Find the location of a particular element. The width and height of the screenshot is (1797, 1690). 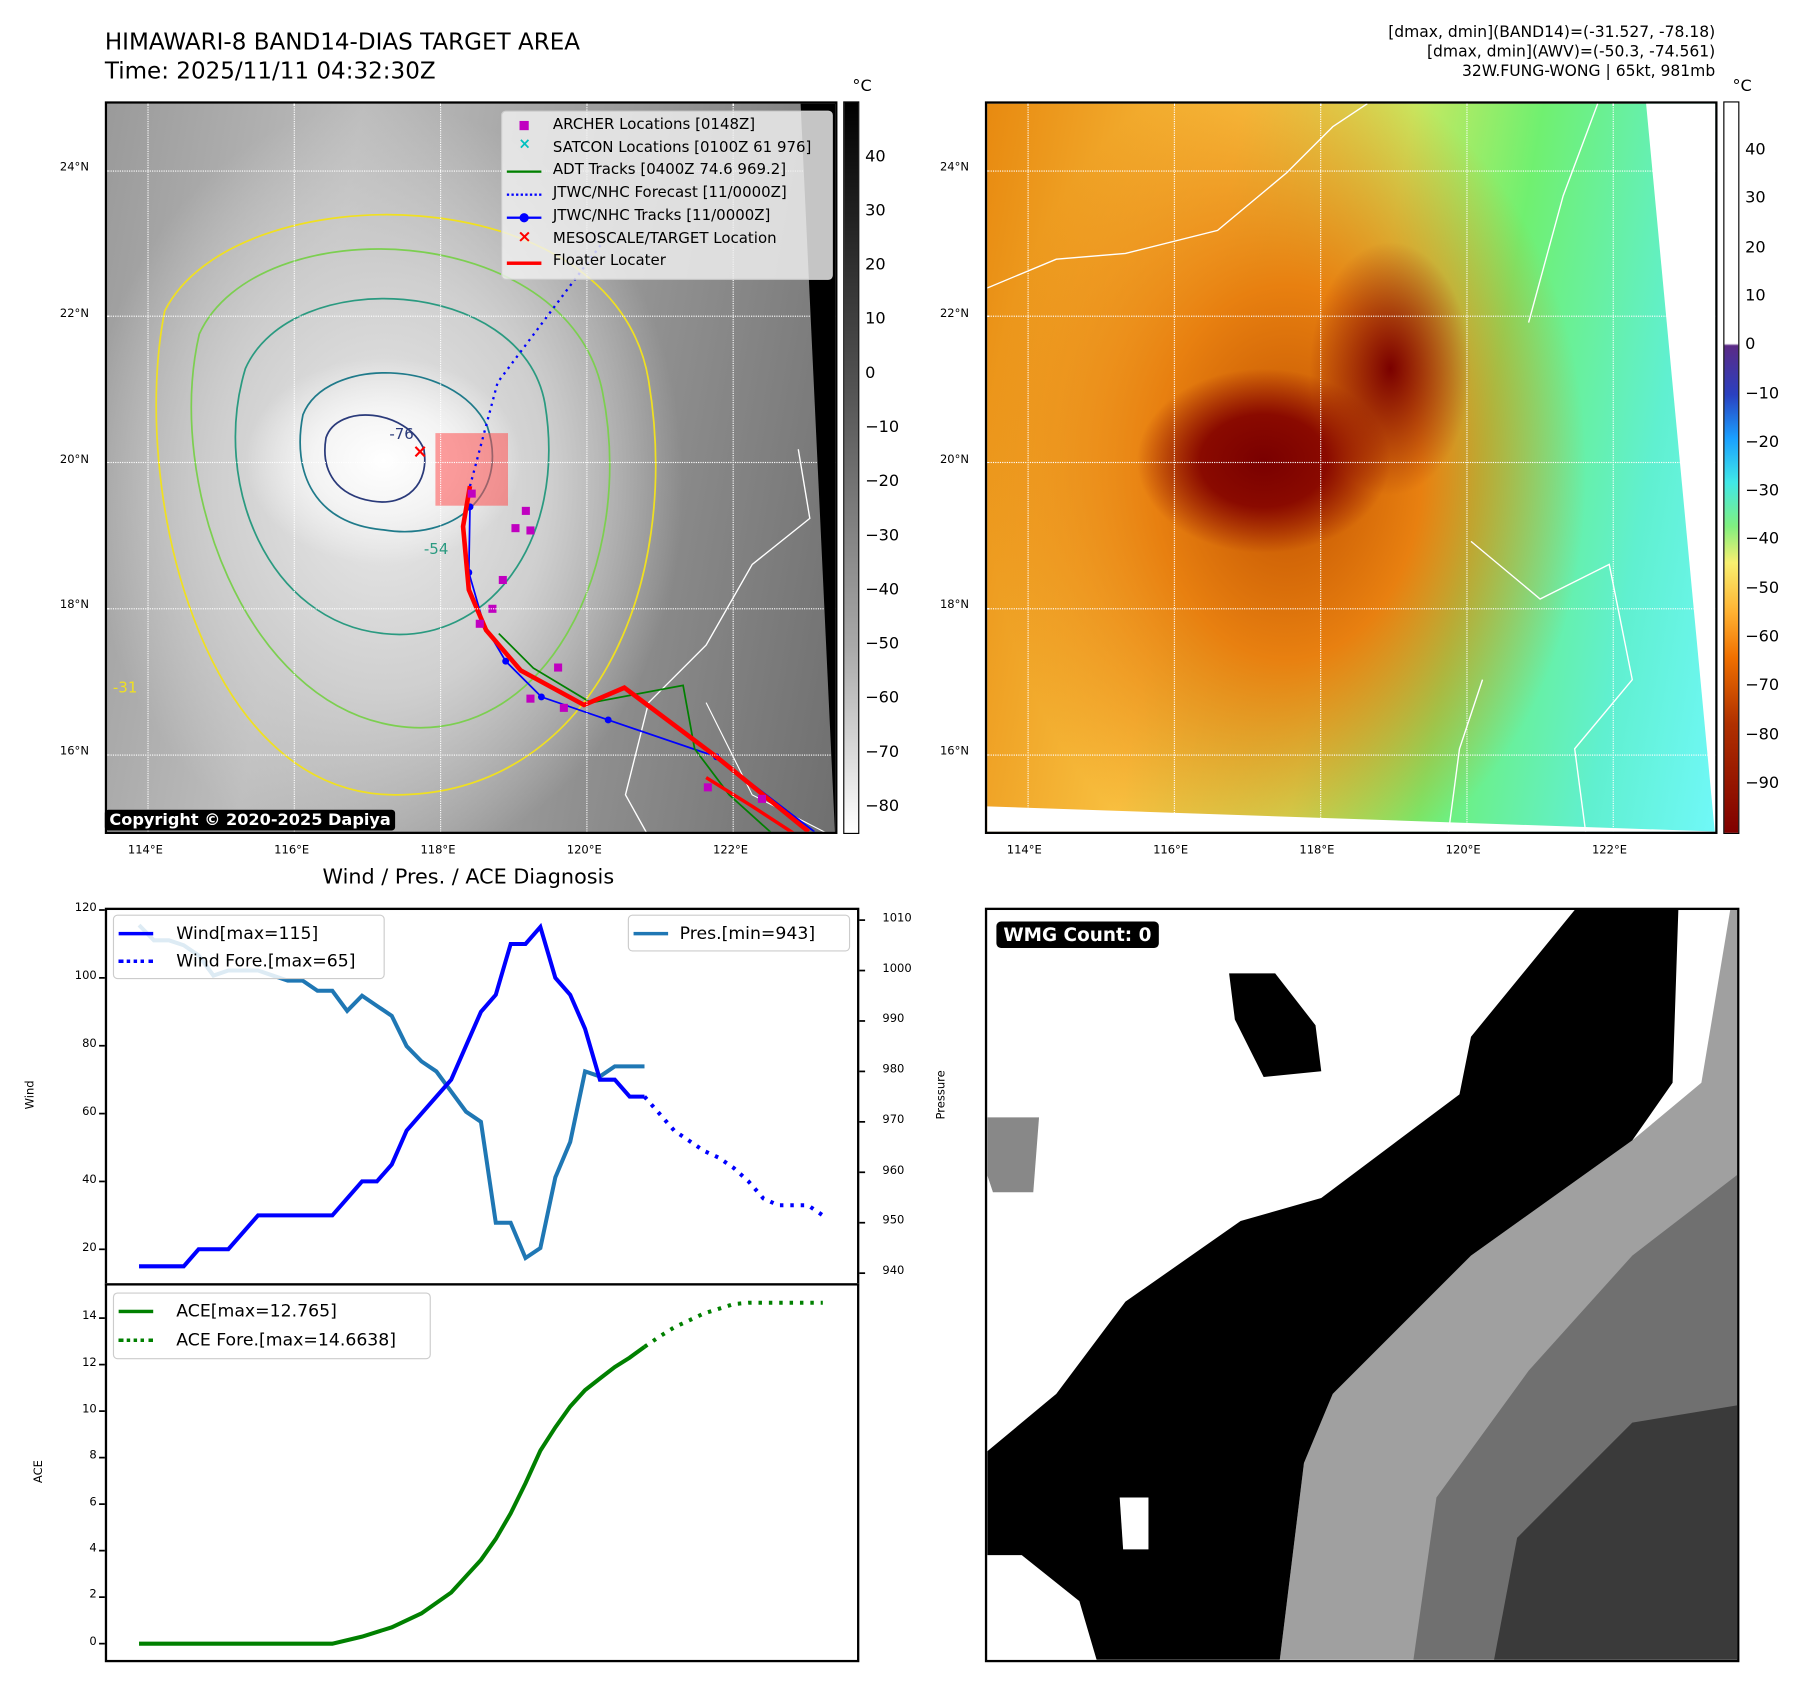

ace-tick-label: 8 is located at coordinates (93, 1456).